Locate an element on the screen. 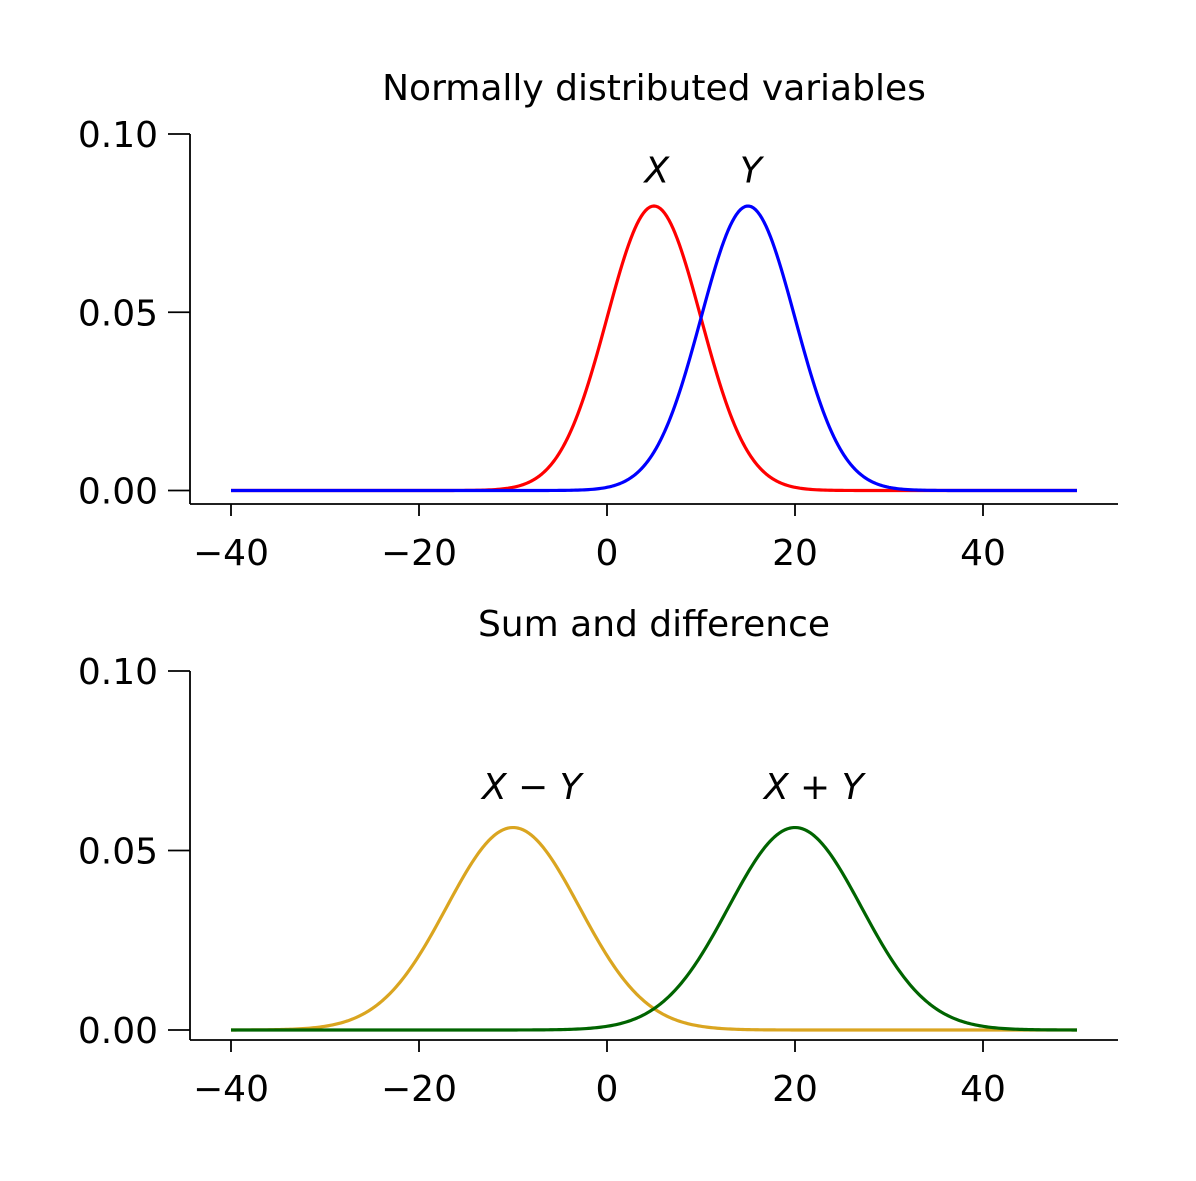  top-x-tick-label: −20 is located at coordinates (419, 553).